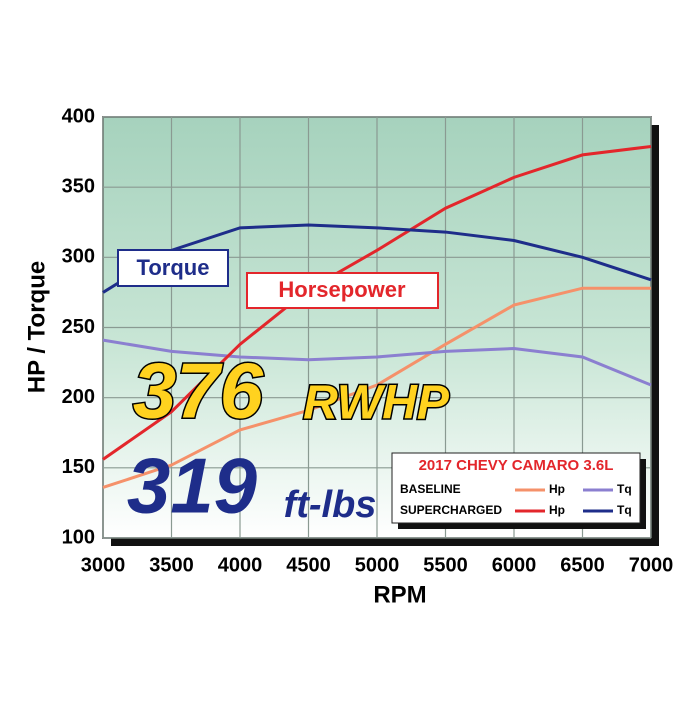  What do you see at coordinates (308, 565) in the screenshot?
I see `x-tick-label: 4500` at bounding box center [308, 565].